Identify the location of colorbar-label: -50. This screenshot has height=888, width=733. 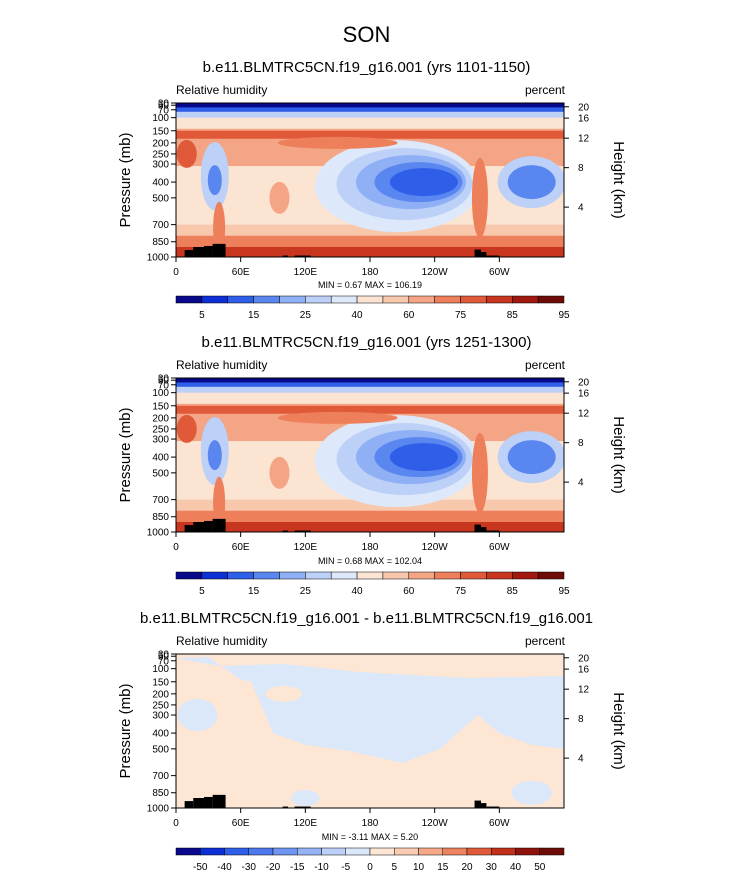
(200, 867).